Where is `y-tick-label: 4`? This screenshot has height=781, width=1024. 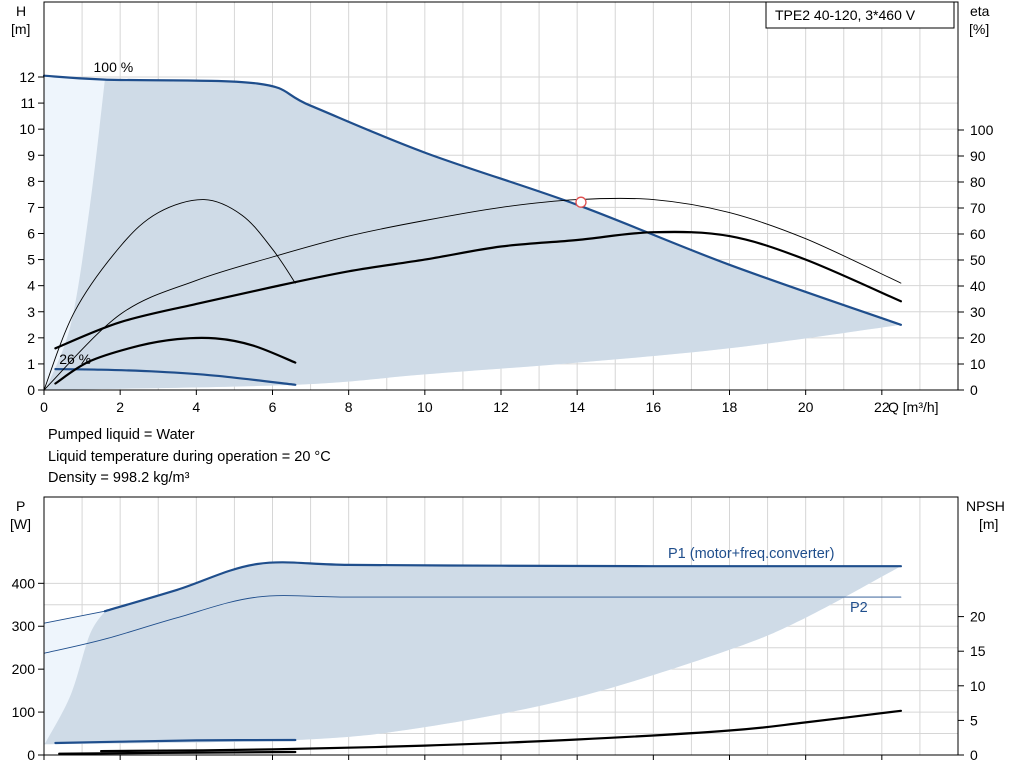 y-tick-label: 4 is located at coordinates (31, 286).